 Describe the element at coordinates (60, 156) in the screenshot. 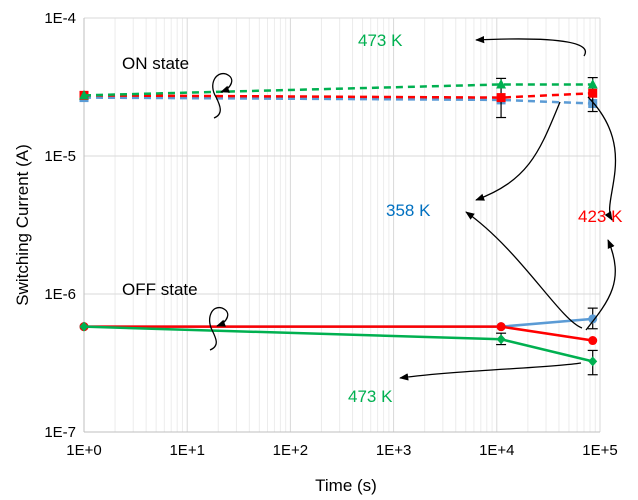

I see `y-tick-label: 1E-5` at that location.